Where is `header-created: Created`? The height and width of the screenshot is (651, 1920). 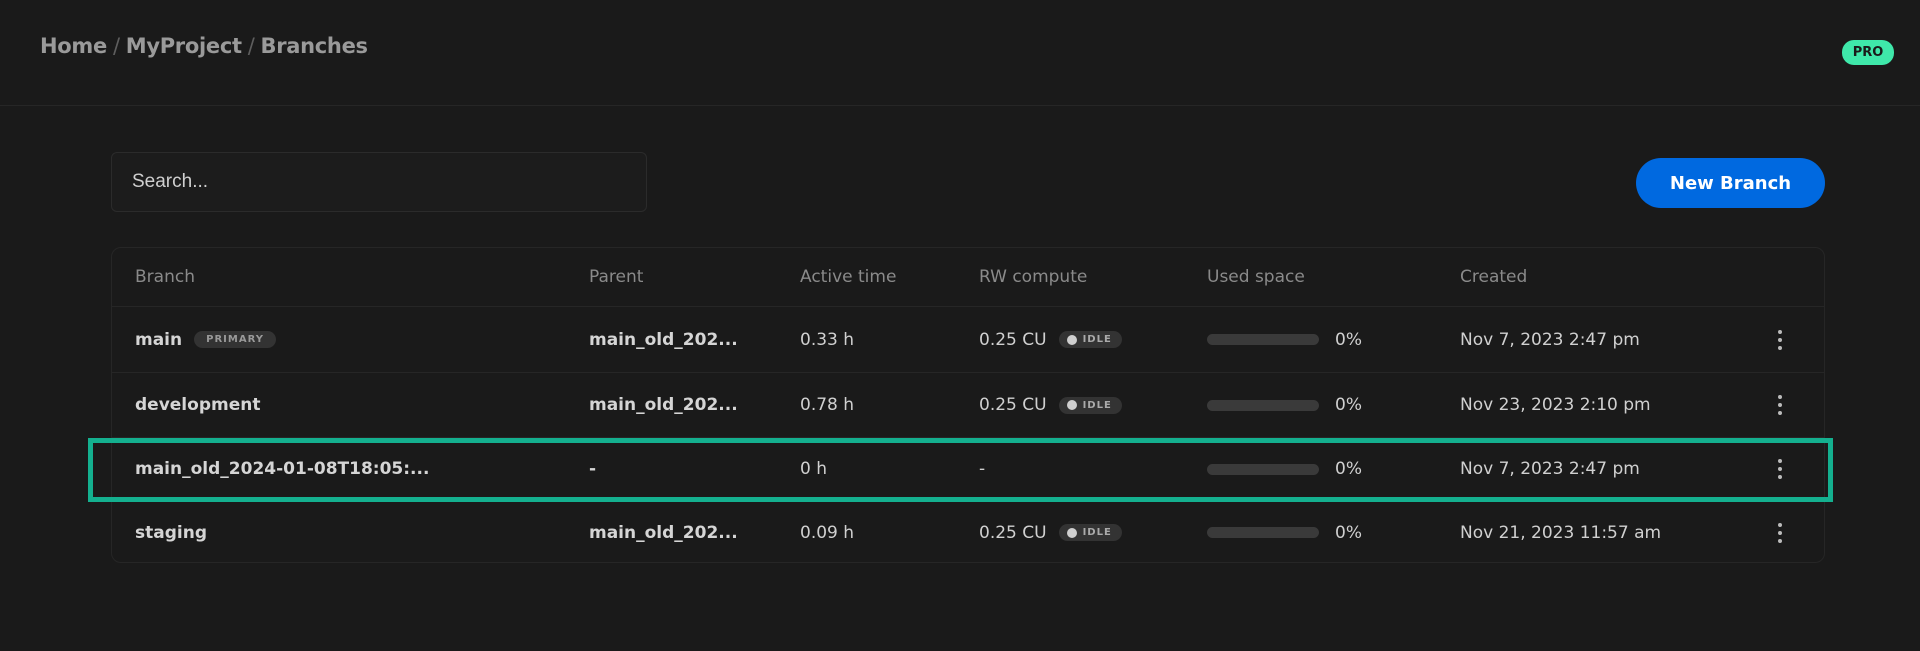 header-created: Created is located at coordinates (1494, 277).